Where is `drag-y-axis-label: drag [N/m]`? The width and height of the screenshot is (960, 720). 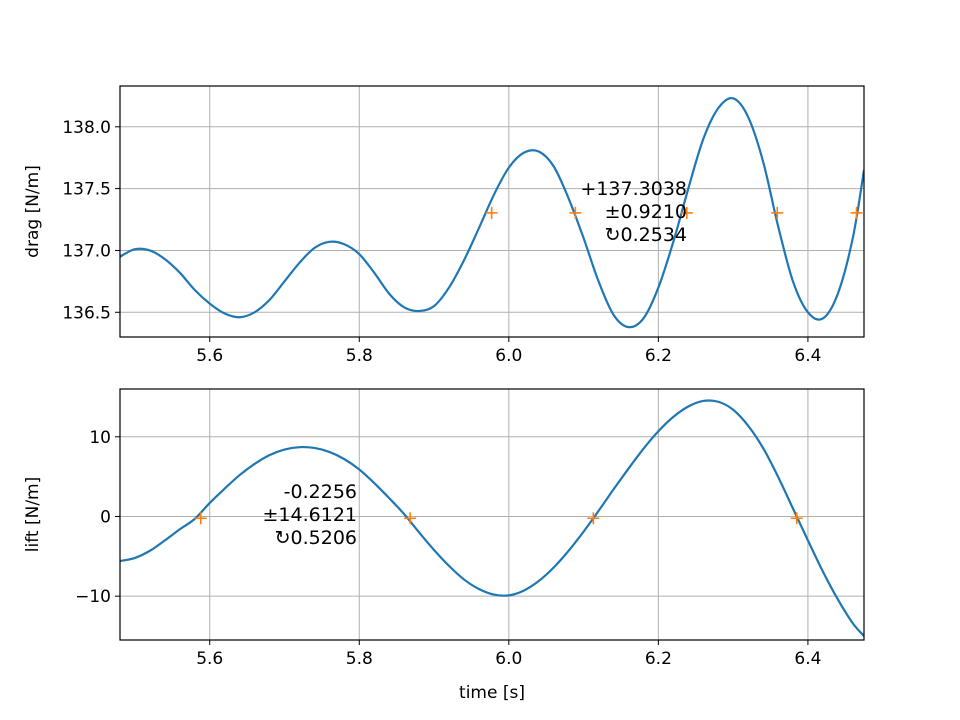 drag-y-axis-label: drag [N/m] is located at coordinates (33, 211).